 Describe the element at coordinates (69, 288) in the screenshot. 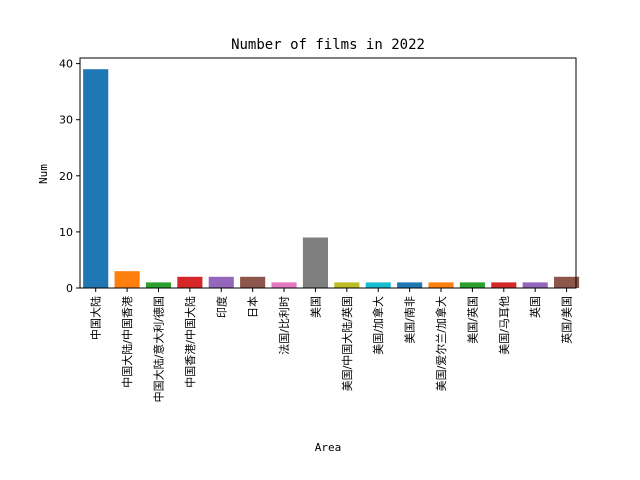

I see `y-tick-label: 0` at that location.